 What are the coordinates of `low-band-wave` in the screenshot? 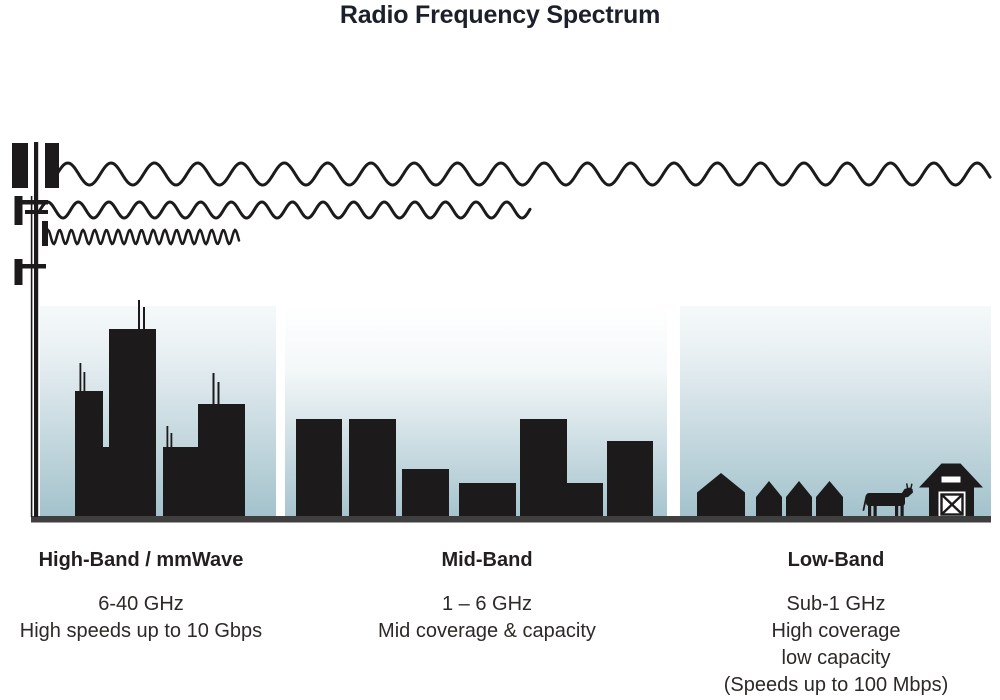 It's located at (523, 174).